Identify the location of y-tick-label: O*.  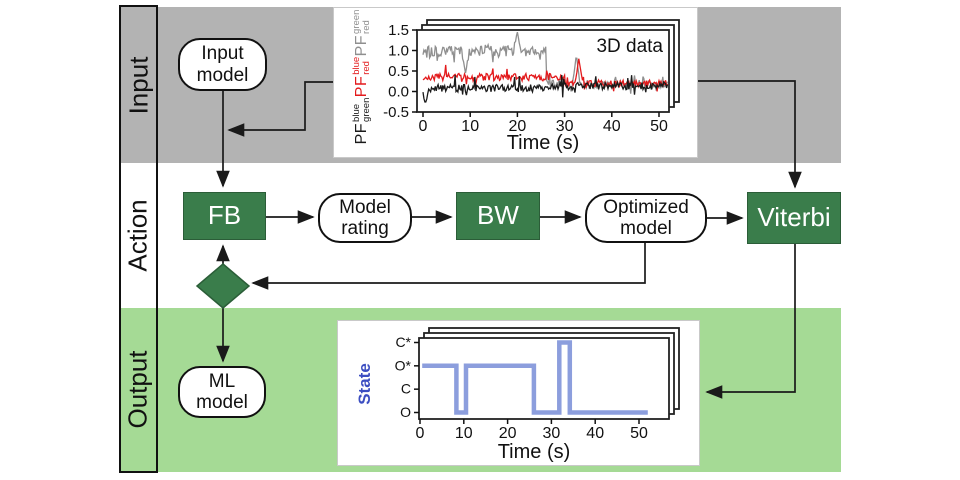
(403, 365).